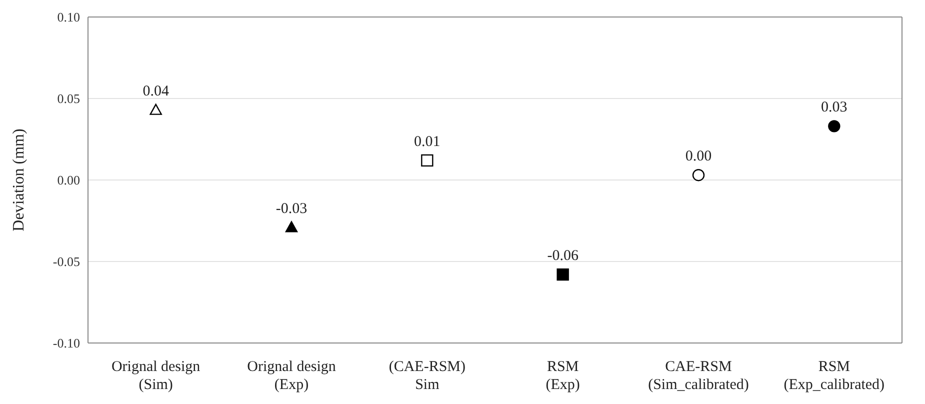 Image resolution: width=925 pixels, height=404 pixels. Describe the element at coordinates (834, 108) in the screenshot. I see `data-label: 0.03` at that location.